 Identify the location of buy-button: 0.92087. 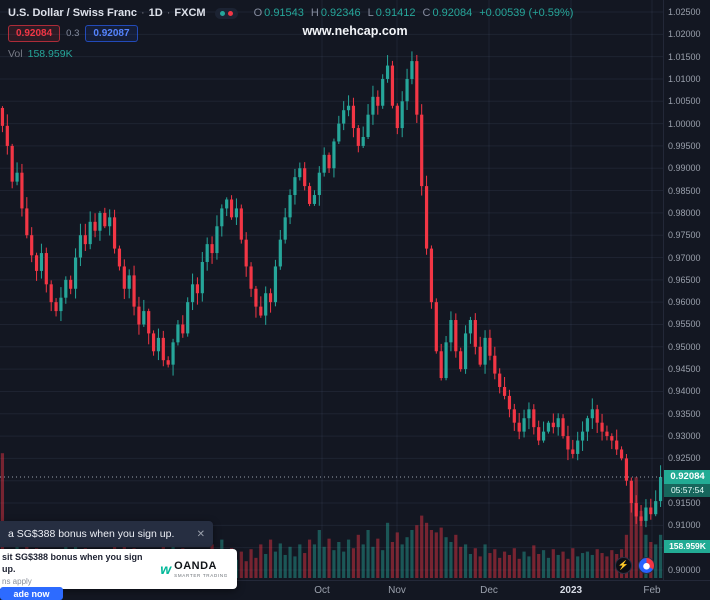
(111, 33).